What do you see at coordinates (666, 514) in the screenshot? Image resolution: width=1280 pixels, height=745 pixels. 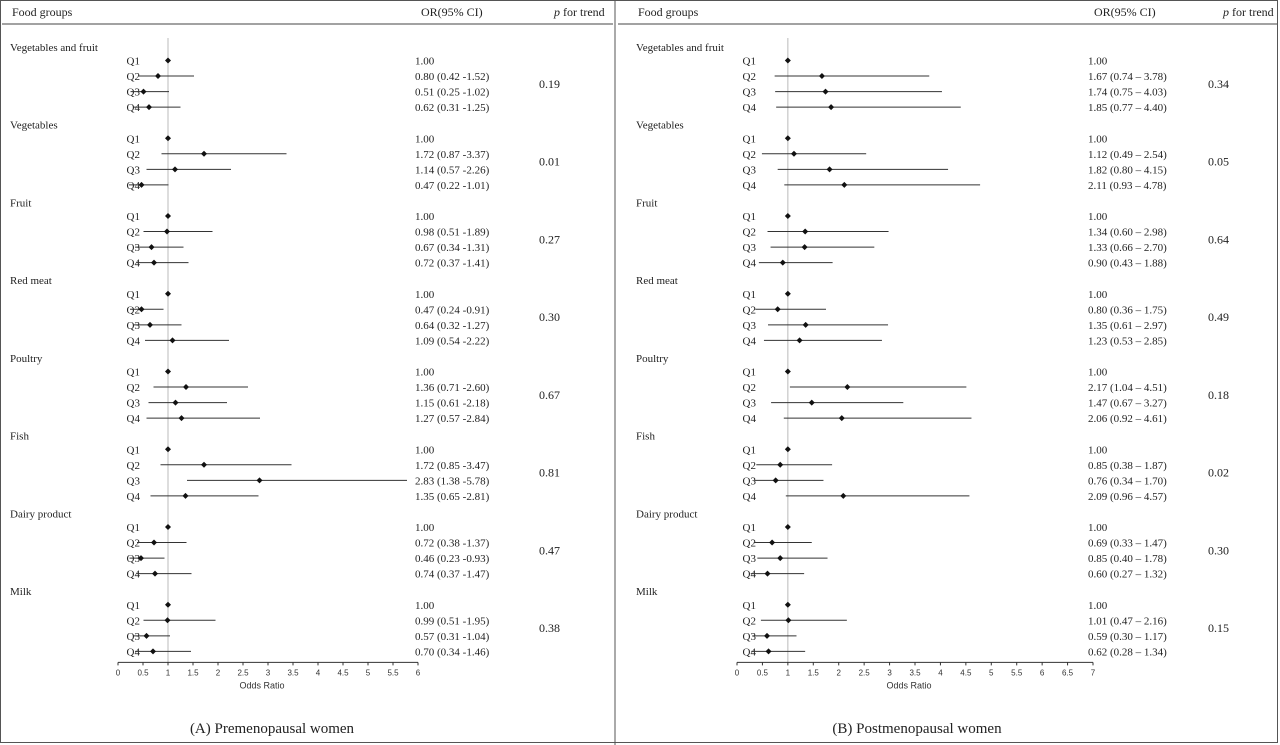 I see `group-label: Dairy product` at bounding box center [666, 514].